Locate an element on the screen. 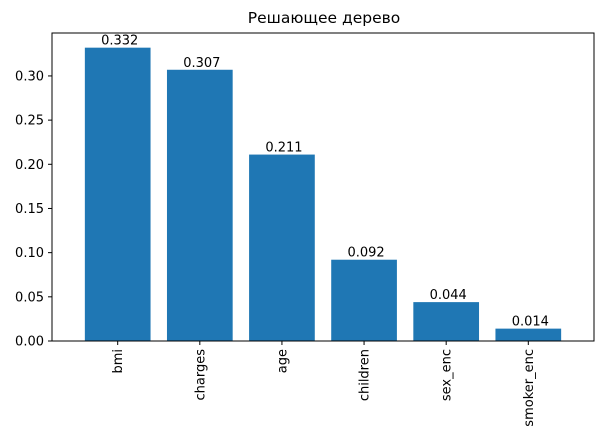  data-label-children: 0.092 is located at coordinates (365, 253).